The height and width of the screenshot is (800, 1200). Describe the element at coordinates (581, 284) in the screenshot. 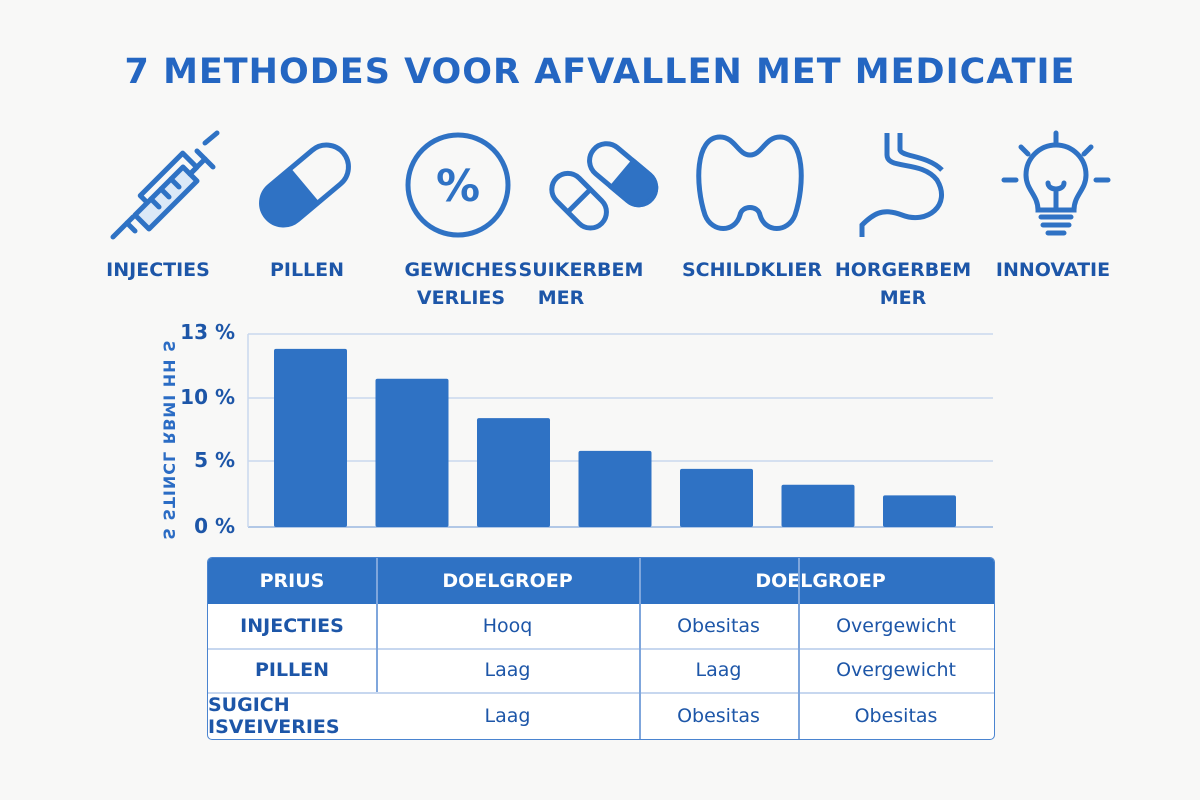

I see `method-label-suikerbemmer: SUIKERBEM MER` at that location.